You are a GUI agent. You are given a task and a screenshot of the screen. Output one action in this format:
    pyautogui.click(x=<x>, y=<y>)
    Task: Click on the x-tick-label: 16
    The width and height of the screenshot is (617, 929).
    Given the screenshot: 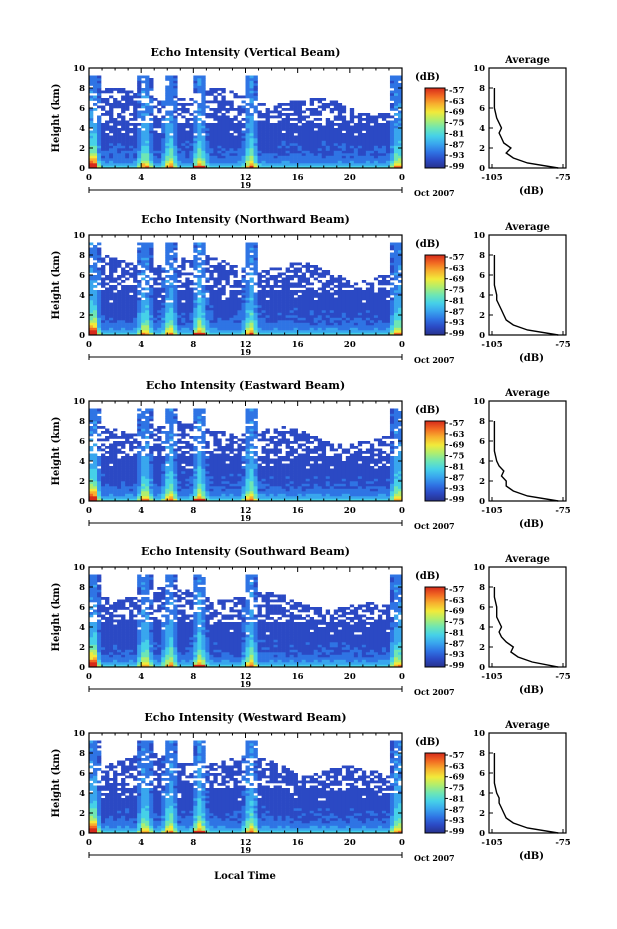 What is the action you would take?
    pyautogui.click(x=298, y=511)
    